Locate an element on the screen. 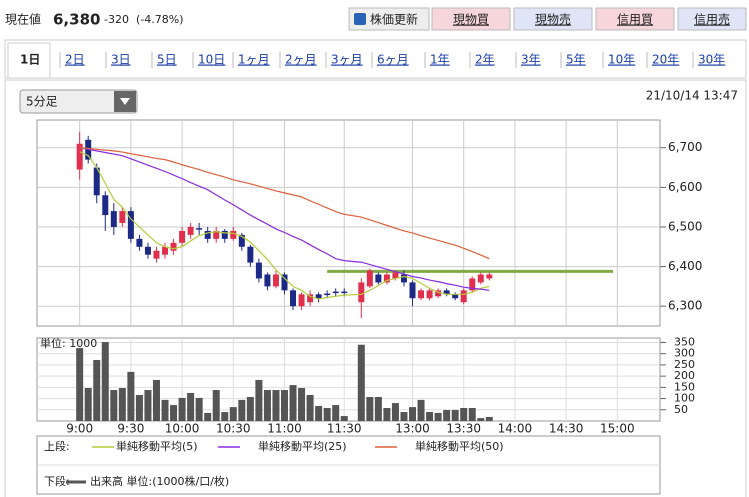  y-tick-label: 200 is located at coordinates (684, 375).